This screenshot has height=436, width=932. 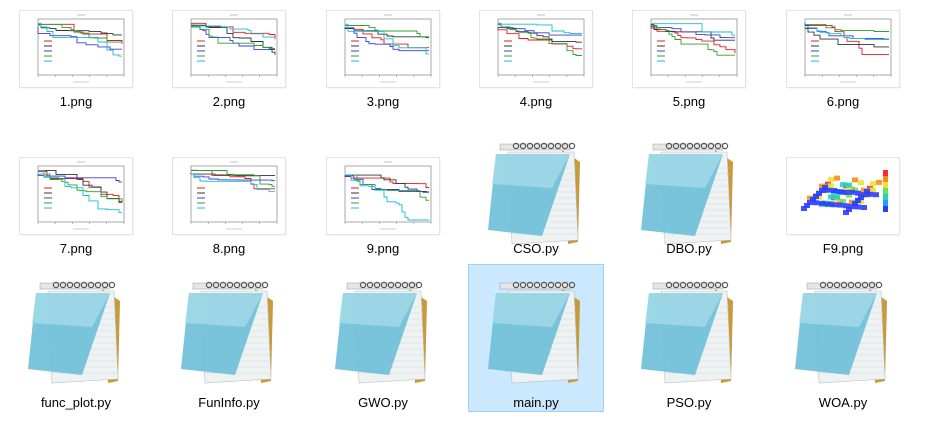 What do you see at coordinates (229, 402) in the screenshot?
I see `file-name-label: FunInfo.py` at bounding box center [229, 402].